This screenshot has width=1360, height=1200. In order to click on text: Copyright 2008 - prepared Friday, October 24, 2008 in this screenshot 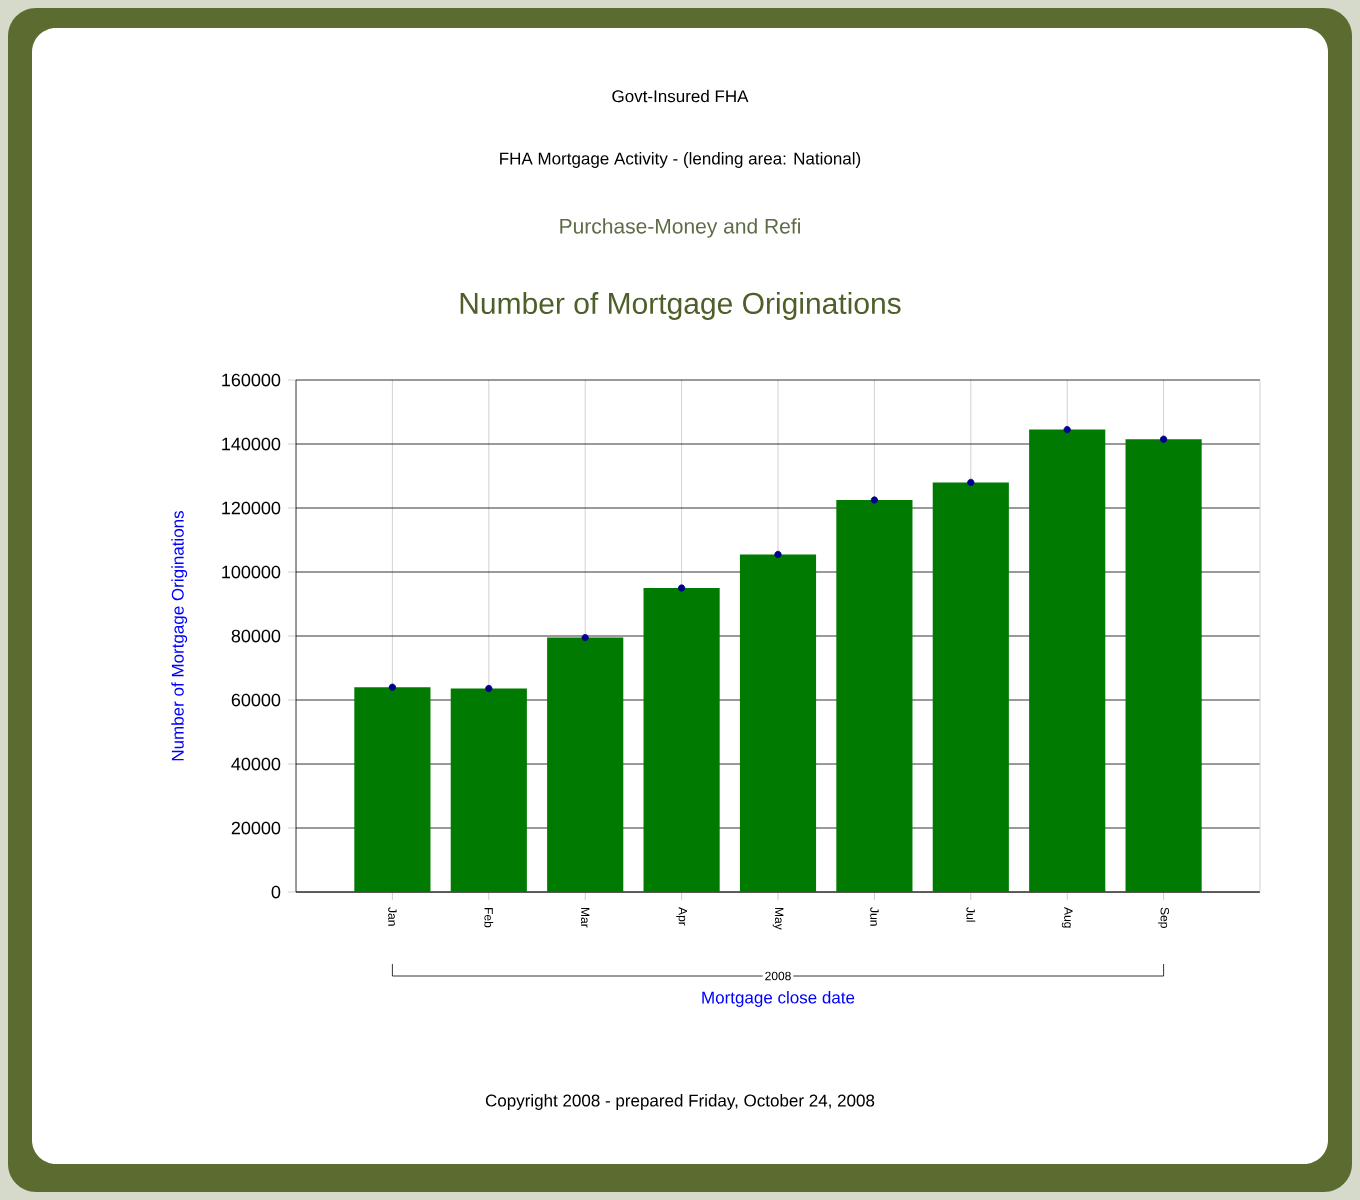, I will do `click(680, 1102)`.